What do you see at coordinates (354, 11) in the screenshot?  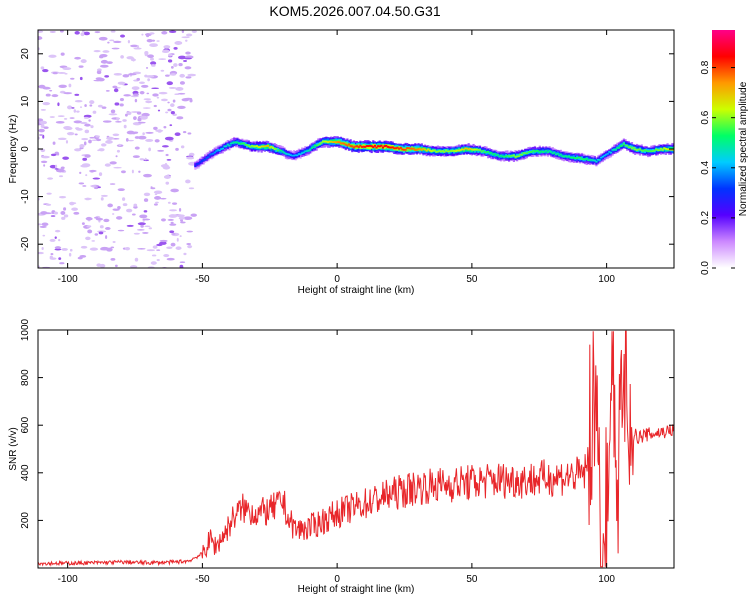 I see `figure-title: KOM5.2026.007.04.50.G31` at bounding box center [354, 11].